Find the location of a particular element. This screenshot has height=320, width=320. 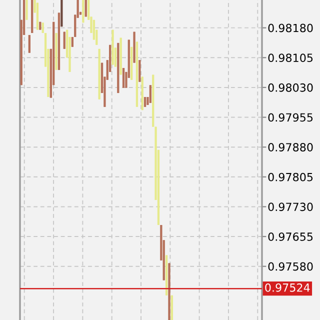

y-tick-label: 0.97655 is located at coordinates (290, 236).